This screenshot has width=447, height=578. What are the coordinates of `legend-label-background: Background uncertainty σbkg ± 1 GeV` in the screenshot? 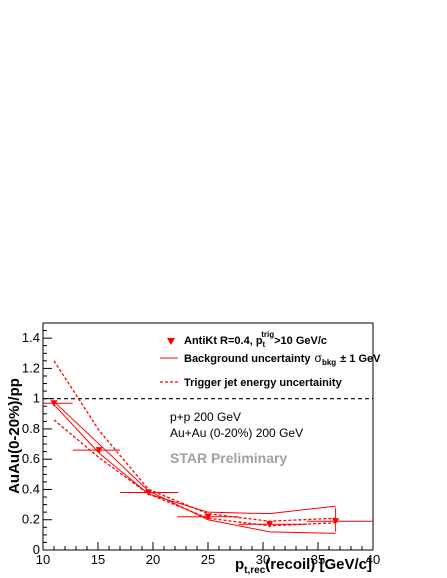 It's located at (282, 359).